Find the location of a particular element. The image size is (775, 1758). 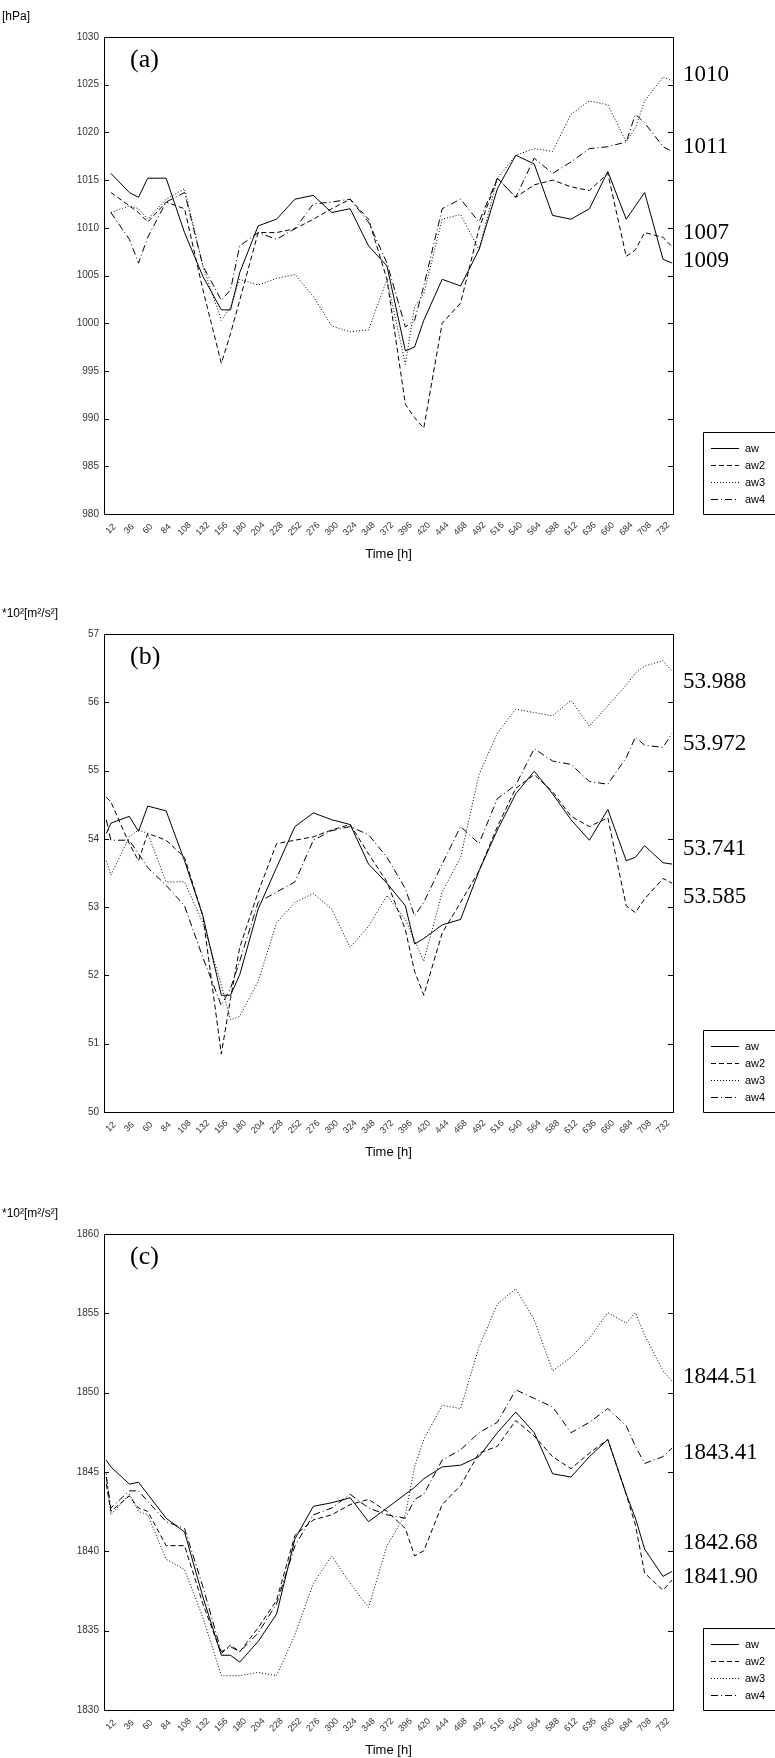

chart-title: (b) is located at coordinates (145, 655).